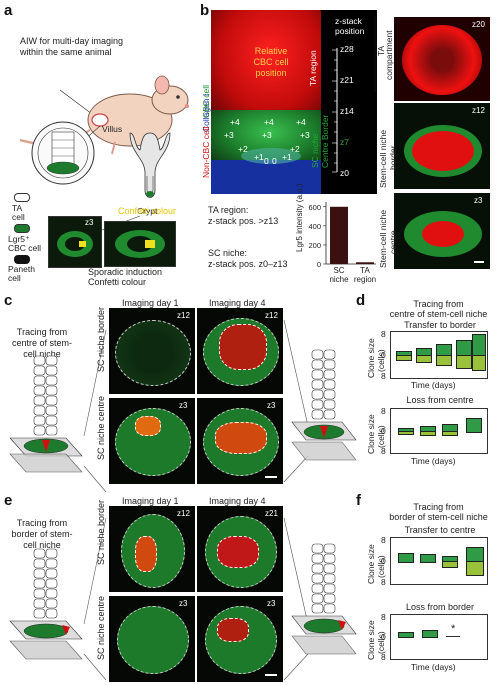 This screenshot has width=497, height=685. Describe the element at coordinates (150, 501) in the screenshot. I see `e-day1: Imaging day 1` at that location.